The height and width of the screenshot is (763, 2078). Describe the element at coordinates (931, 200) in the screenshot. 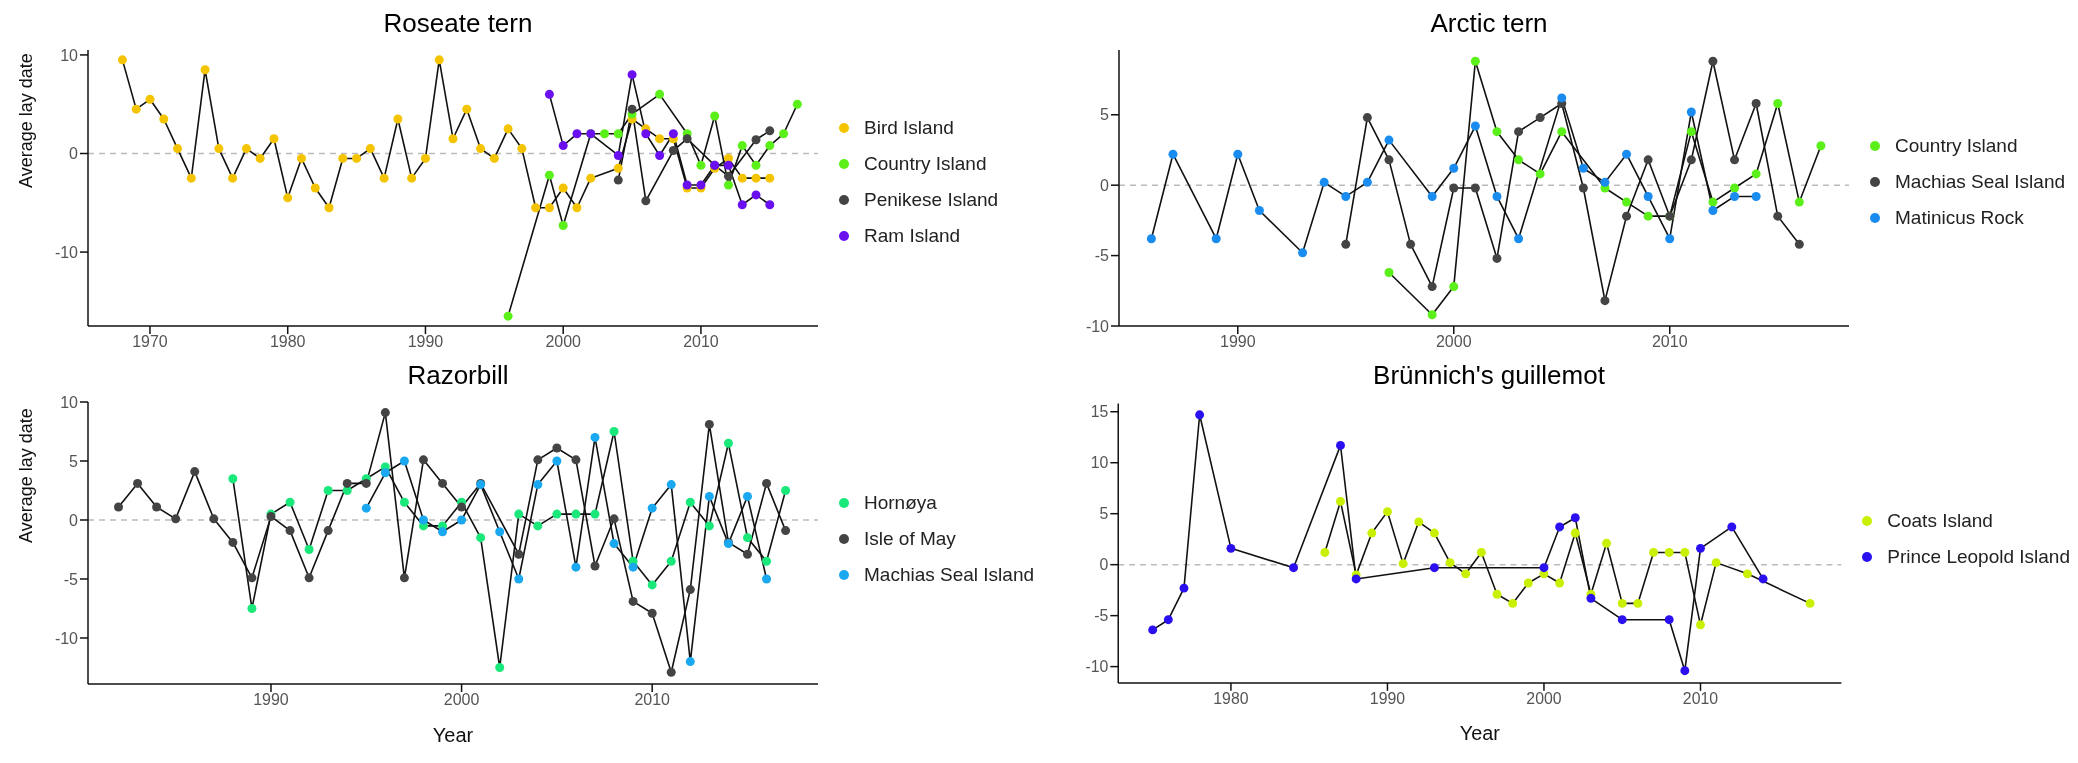

I see `legend-label: Penikese Island` at that location.